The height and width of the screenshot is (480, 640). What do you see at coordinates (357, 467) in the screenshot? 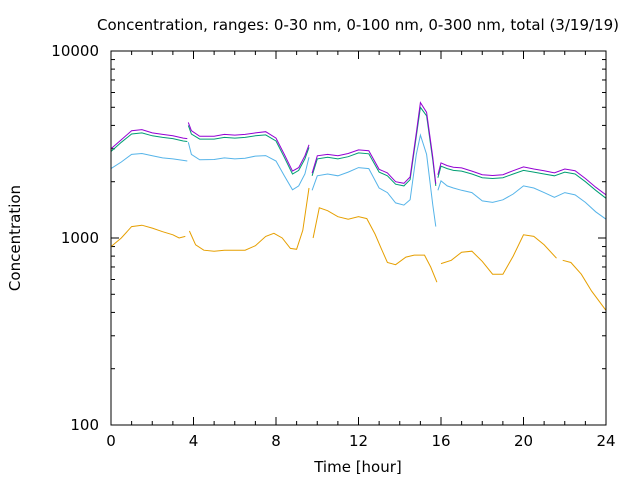
I see `x-axis-label: Time [hour]` at bounding box center [357, 467].